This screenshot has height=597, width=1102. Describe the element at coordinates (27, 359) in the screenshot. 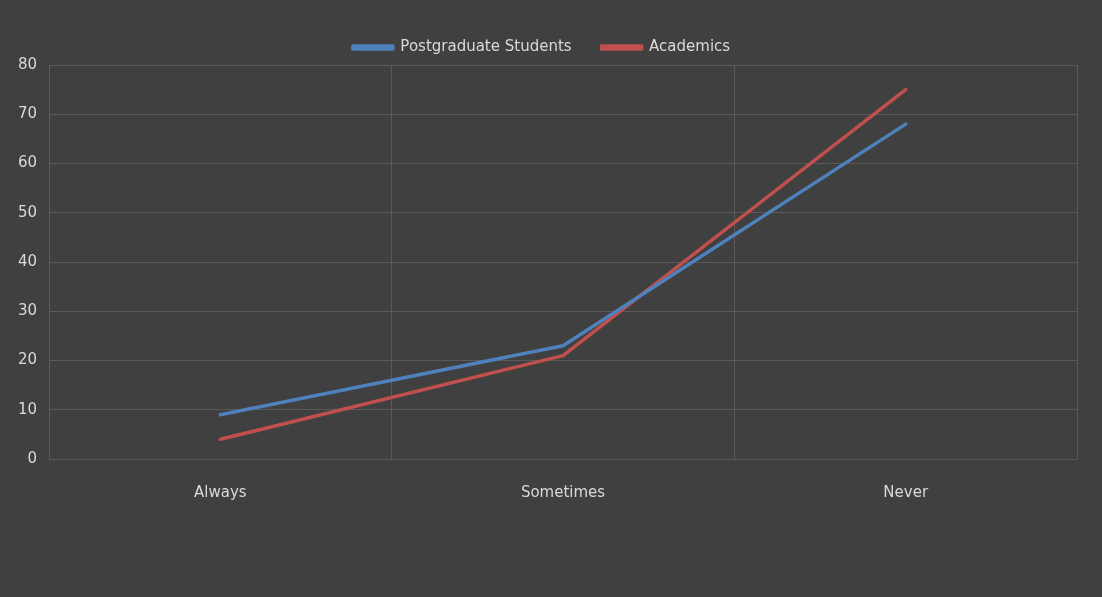

I see `y-tick-label: 20` at that location.